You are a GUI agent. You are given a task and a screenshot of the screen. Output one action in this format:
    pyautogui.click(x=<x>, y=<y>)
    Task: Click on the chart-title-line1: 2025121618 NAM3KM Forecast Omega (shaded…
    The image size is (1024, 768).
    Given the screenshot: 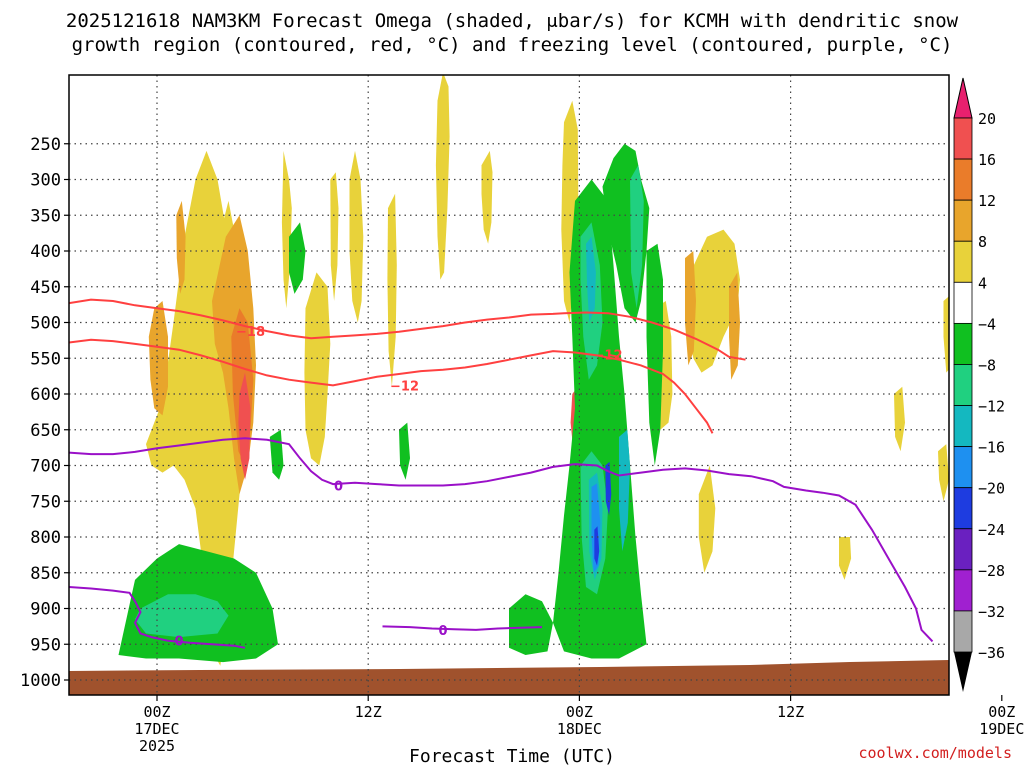 What is the action you would take?
    pyautogui.click(x=512, y=21)
    